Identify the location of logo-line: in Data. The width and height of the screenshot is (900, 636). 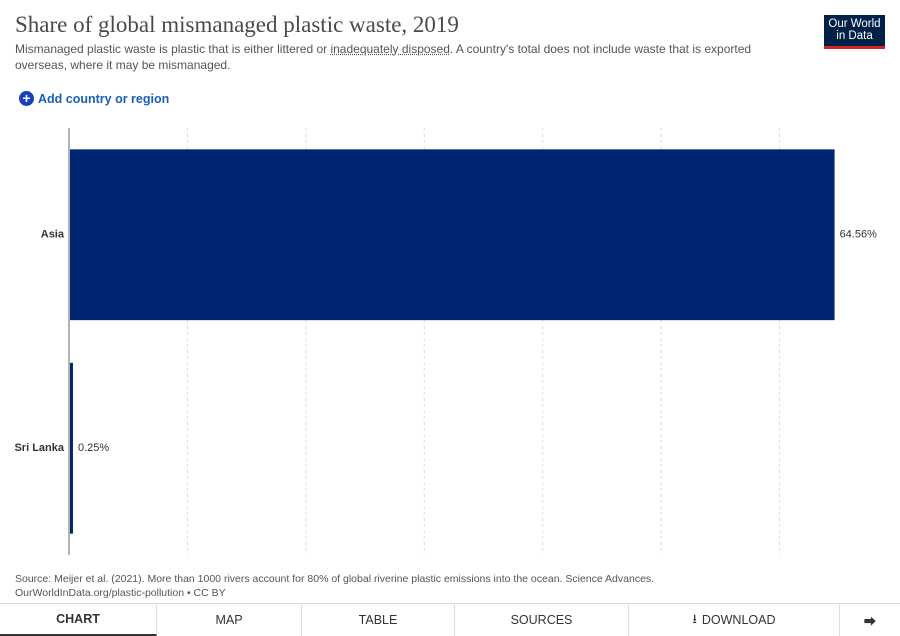
(854, 36).